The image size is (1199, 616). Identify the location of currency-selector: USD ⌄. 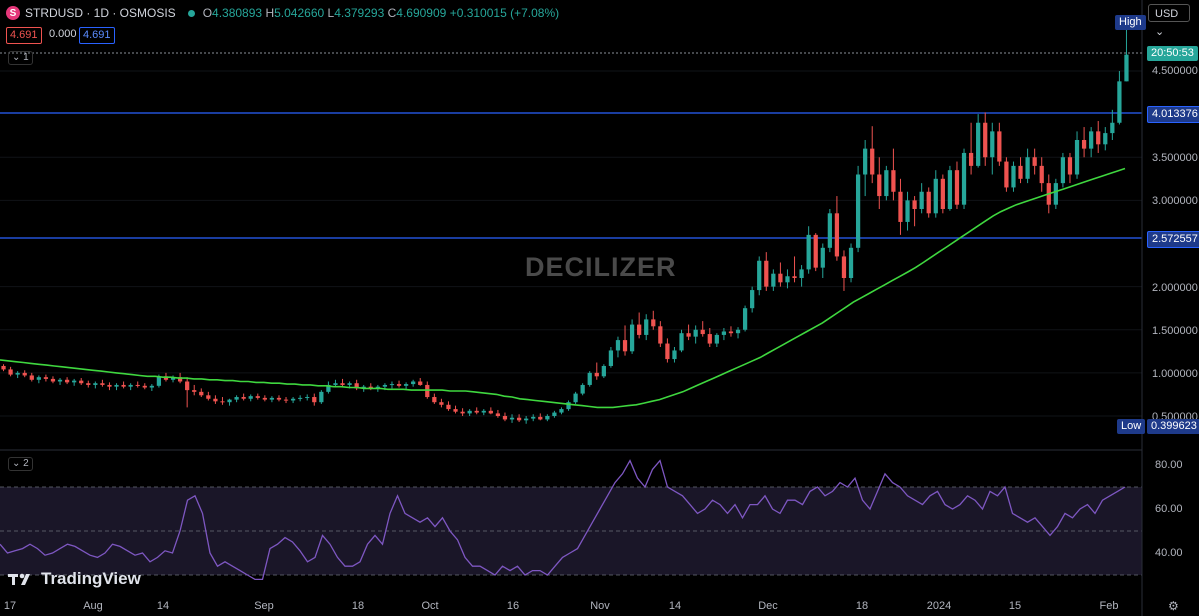
(1169, 21).